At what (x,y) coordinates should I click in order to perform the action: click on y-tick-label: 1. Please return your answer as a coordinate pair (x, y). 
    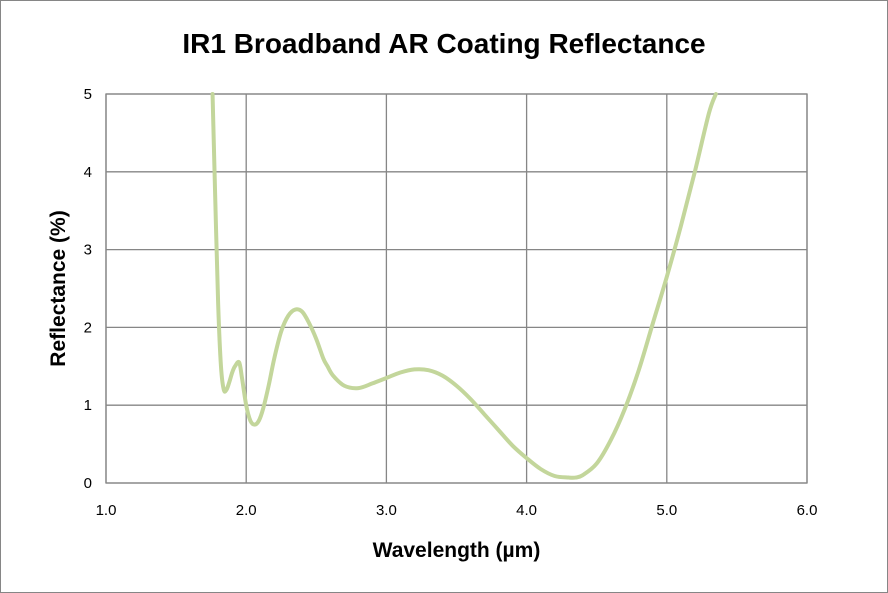
    Looking at the image, I should click on (88, 405).